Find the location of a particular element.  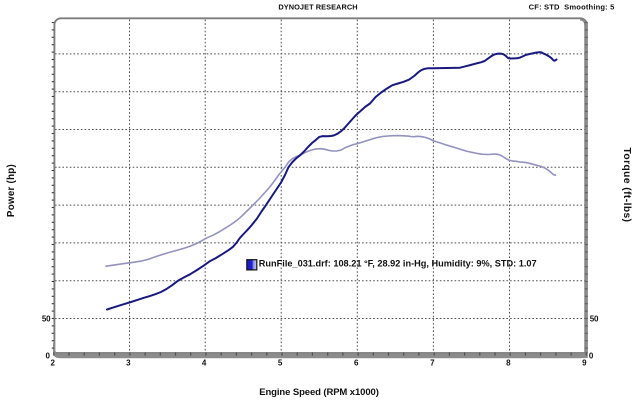

svg-text: 8 is located at coordinates (508, 363).